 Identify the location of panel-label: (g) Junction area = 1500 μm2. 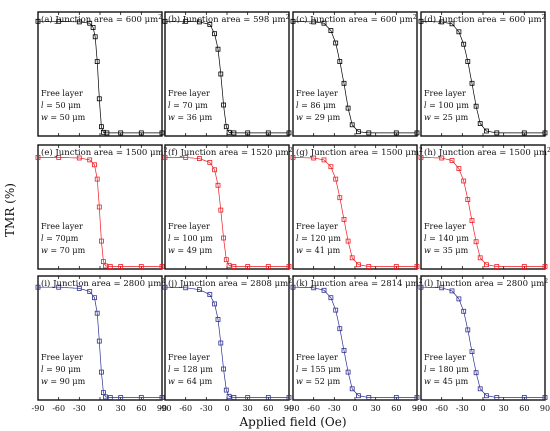
(359, 152).